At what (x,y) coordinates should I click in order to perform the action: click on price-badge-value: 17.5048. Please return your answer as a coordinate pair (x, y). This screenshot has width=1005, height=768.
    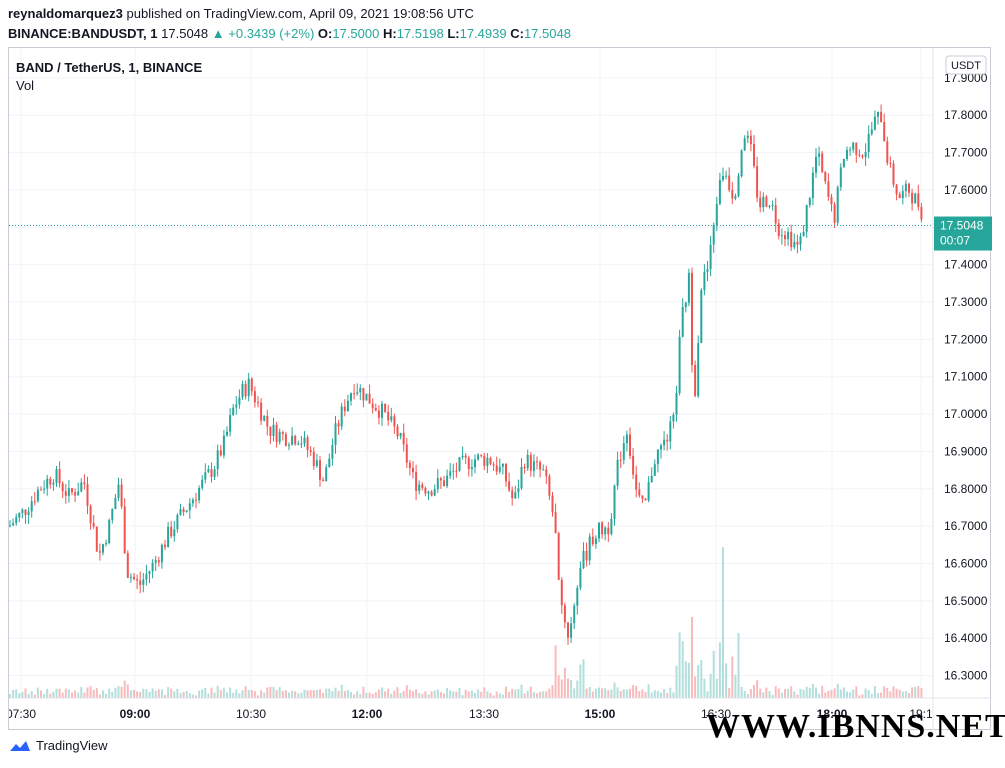
    Looking at the image, I should click on (962, 226).